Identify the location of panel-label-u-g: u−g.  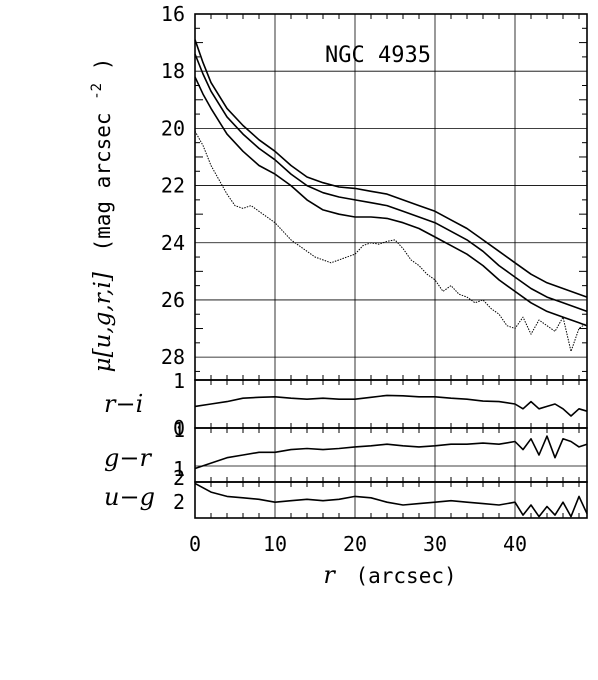
(129, 497).